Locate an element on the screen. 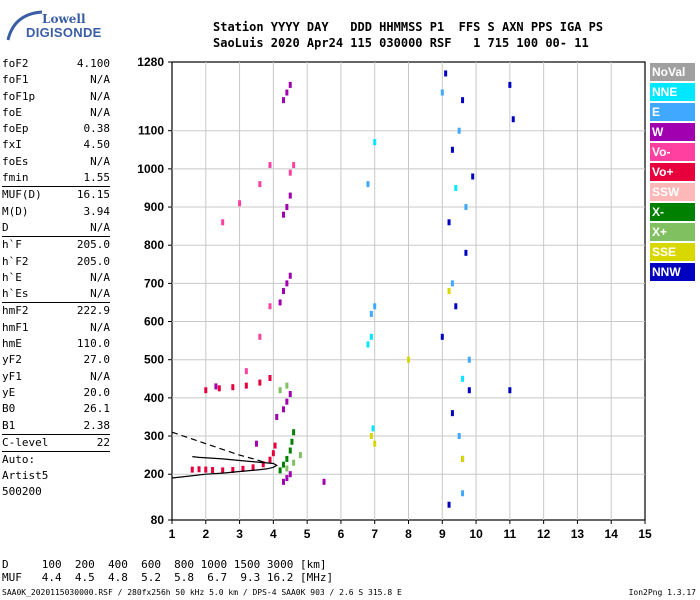  x-tick-label: 13 is located at coordinates (578, 534).